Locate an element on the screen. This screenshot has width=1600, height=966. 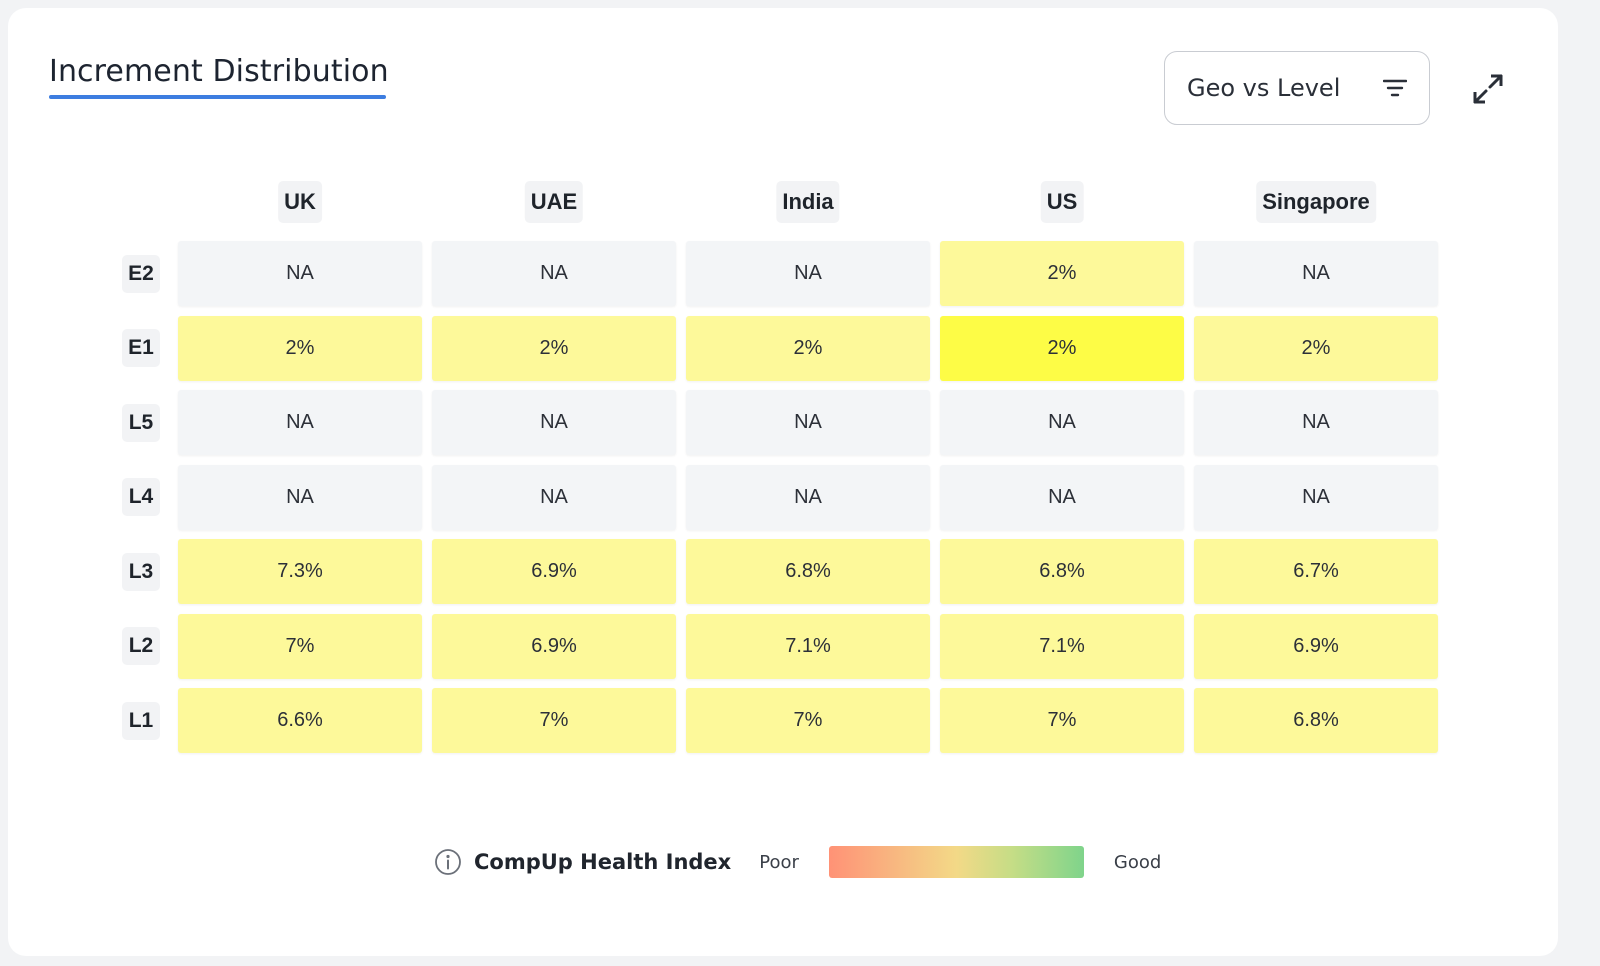
row-header: L1 is located at coordinates (141, 720).